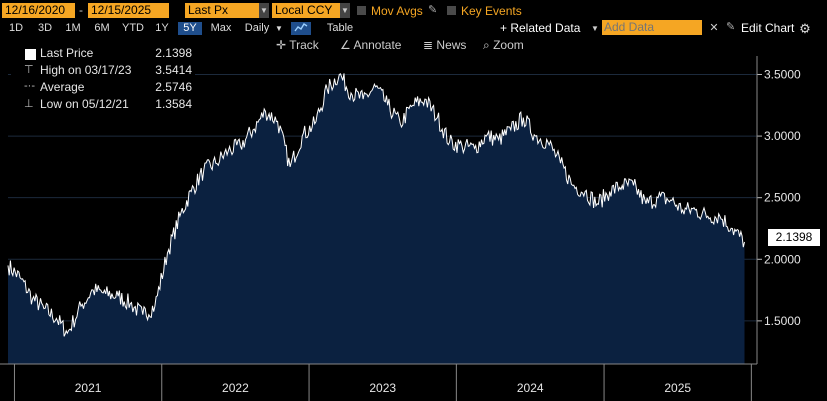 This screenshot has width=827, height=401. Describe the element at coordinates (361, 10) in the screenshot. I see `mov-avgs-checkbox` at that location.